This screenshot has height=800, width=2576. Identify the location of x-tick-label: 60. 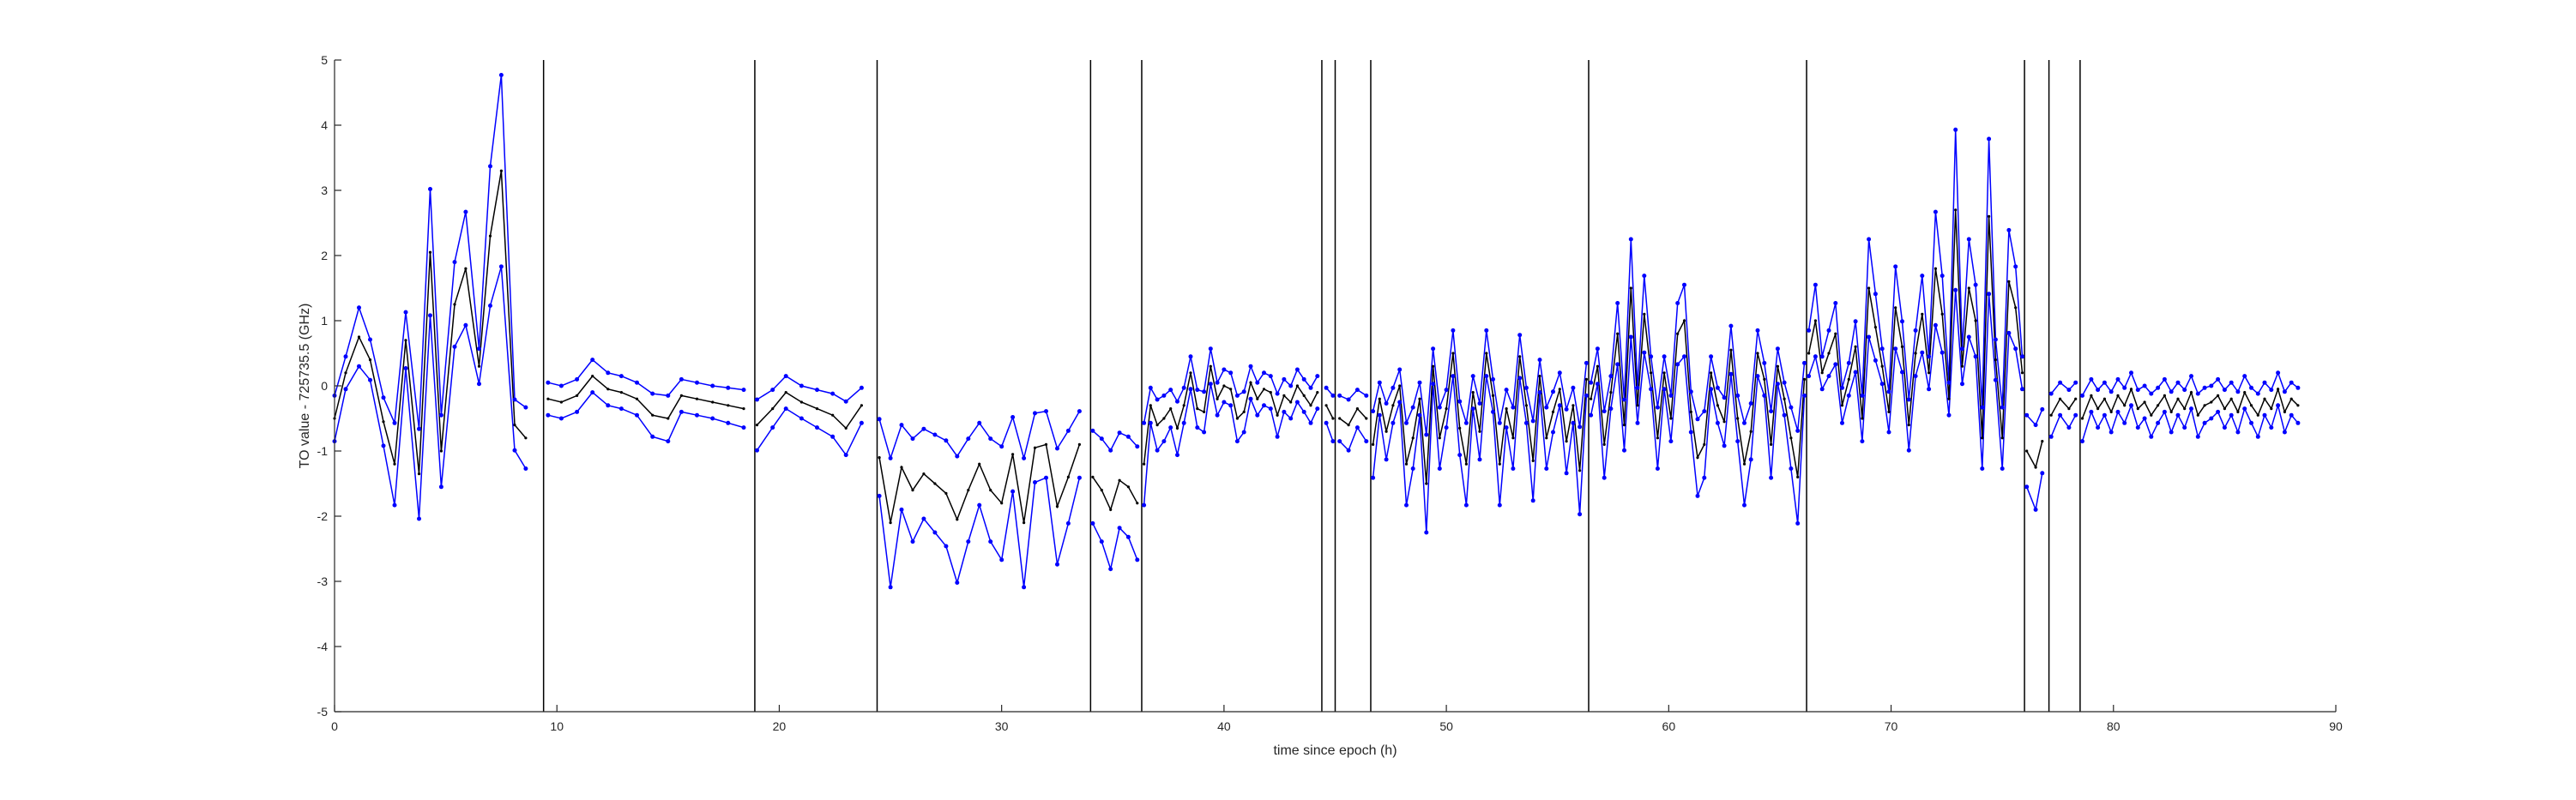
(1669, 726).